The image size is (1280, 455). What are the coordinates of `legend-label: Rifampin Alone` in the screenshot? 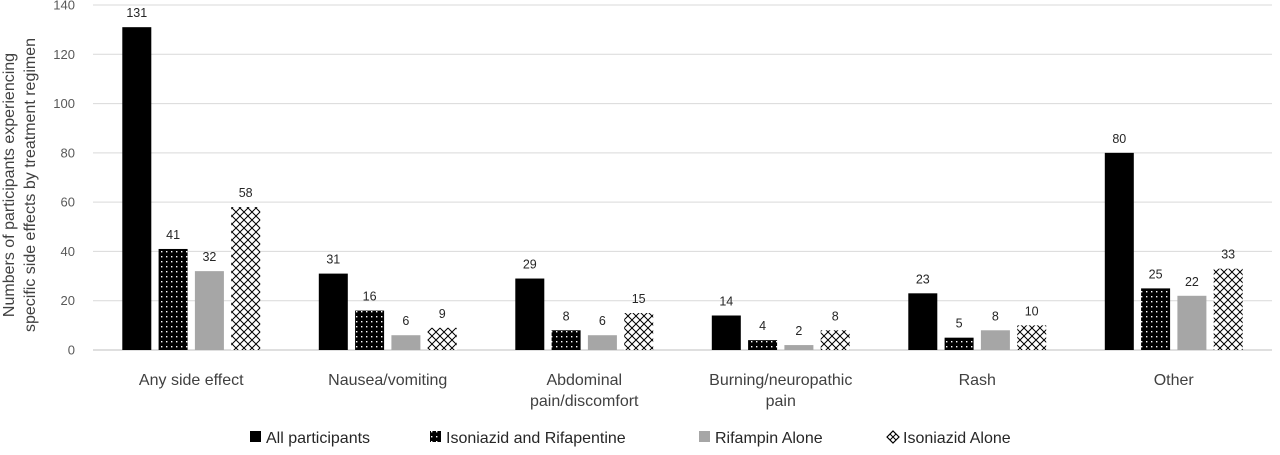 It's located at (769, 438).